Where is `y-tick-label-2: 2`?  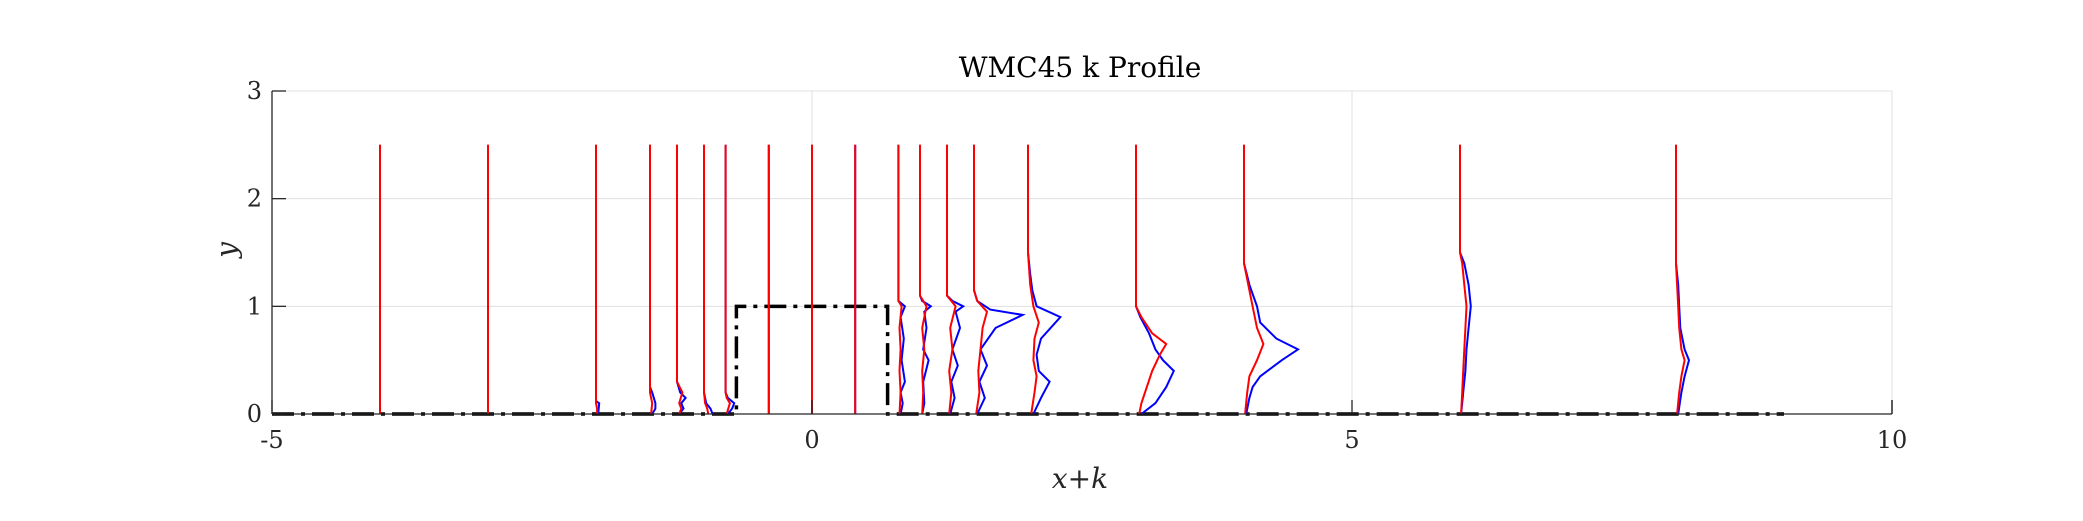 y-tick-label-2: 2 is located at coordinates (254, 199).